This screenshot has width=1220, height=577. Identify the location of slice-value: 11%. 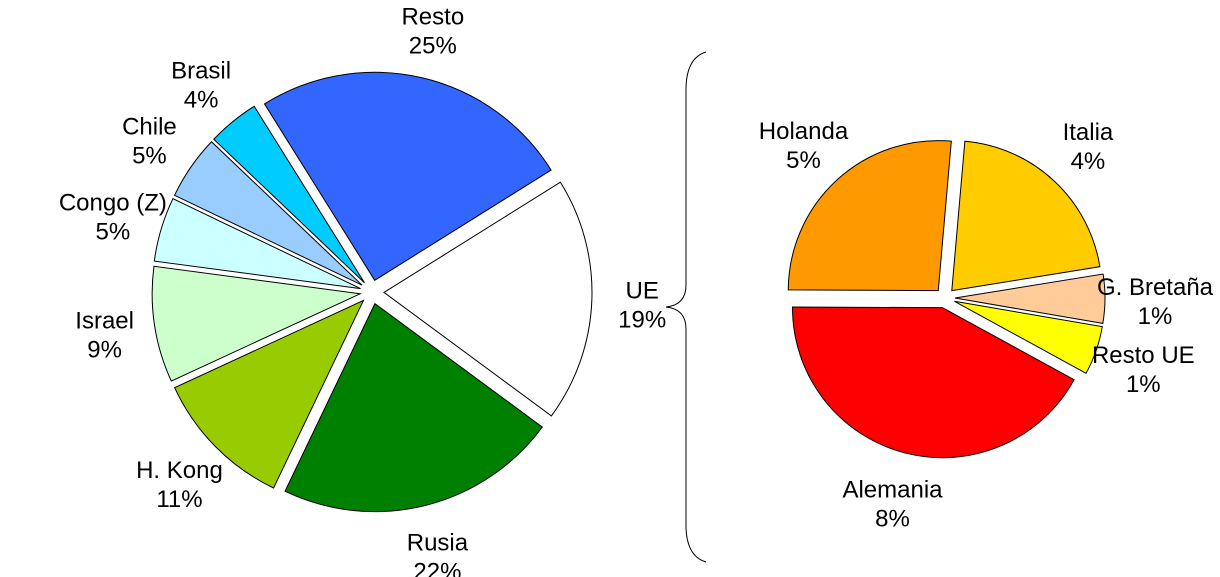
(179, 499).